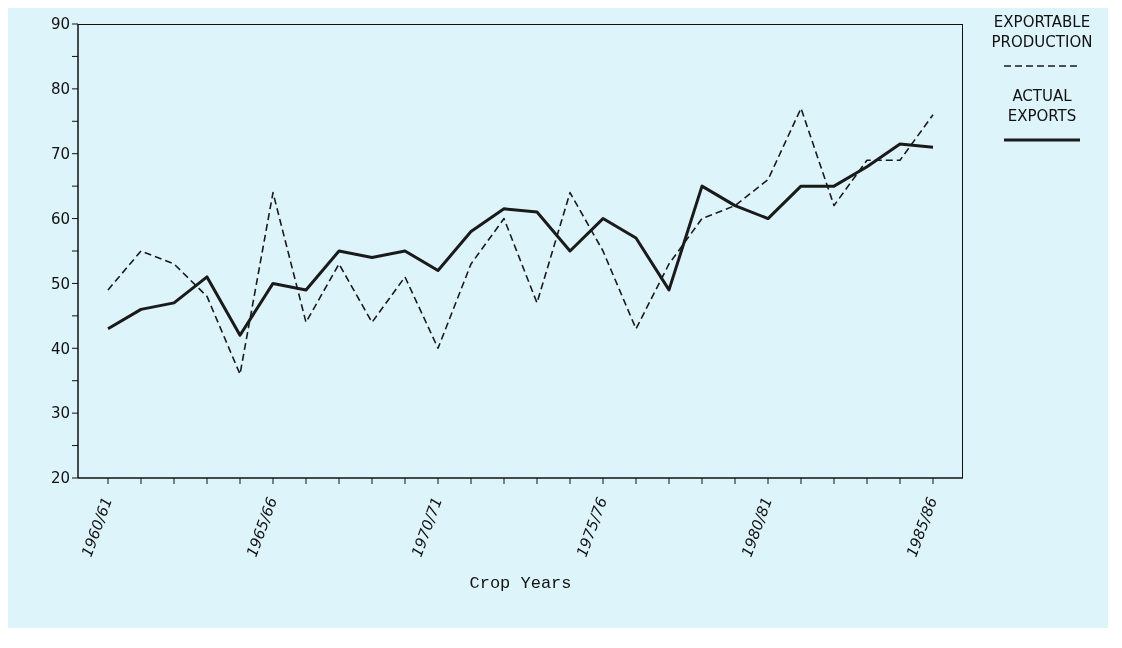 The height and width of the screenshot is (648, 1122). What do you see at coordinates (520, 583) in the screenshot?
I see `x-axis-title: Crop Years` at bounding box center [520, 583].